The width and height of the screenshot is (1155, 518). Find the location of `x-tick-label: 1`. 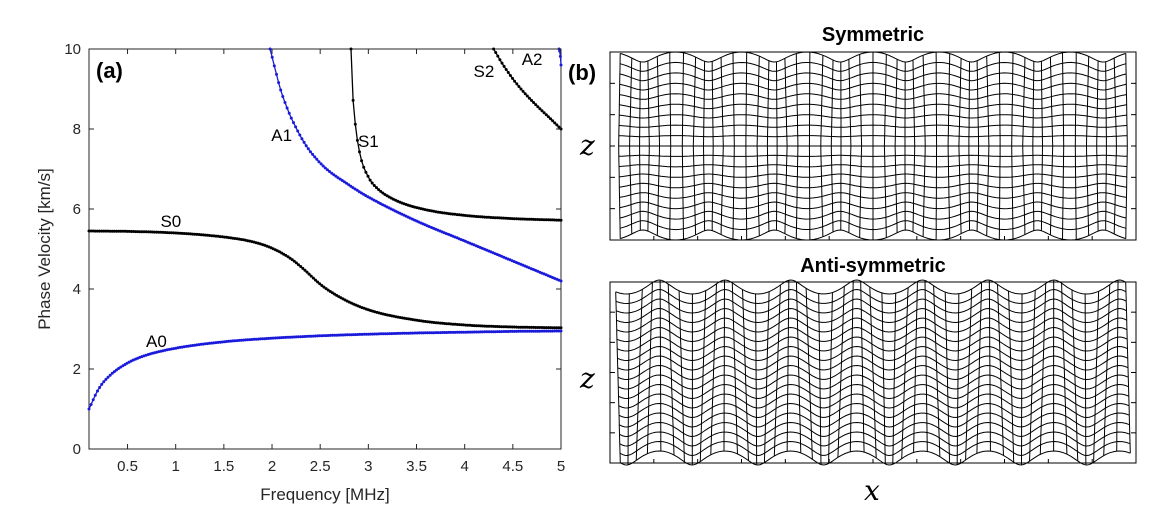

x-tick-label: 1 is located at coordinates (176, 466).